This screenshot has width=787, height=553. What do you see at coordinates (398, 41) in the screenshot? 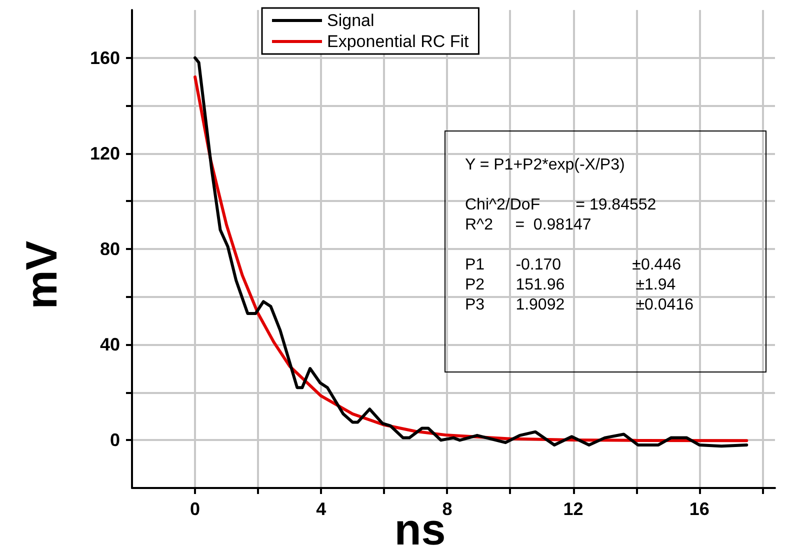
I see `legend-label: Exponential RC Fit` at bounding box center [398, 41].